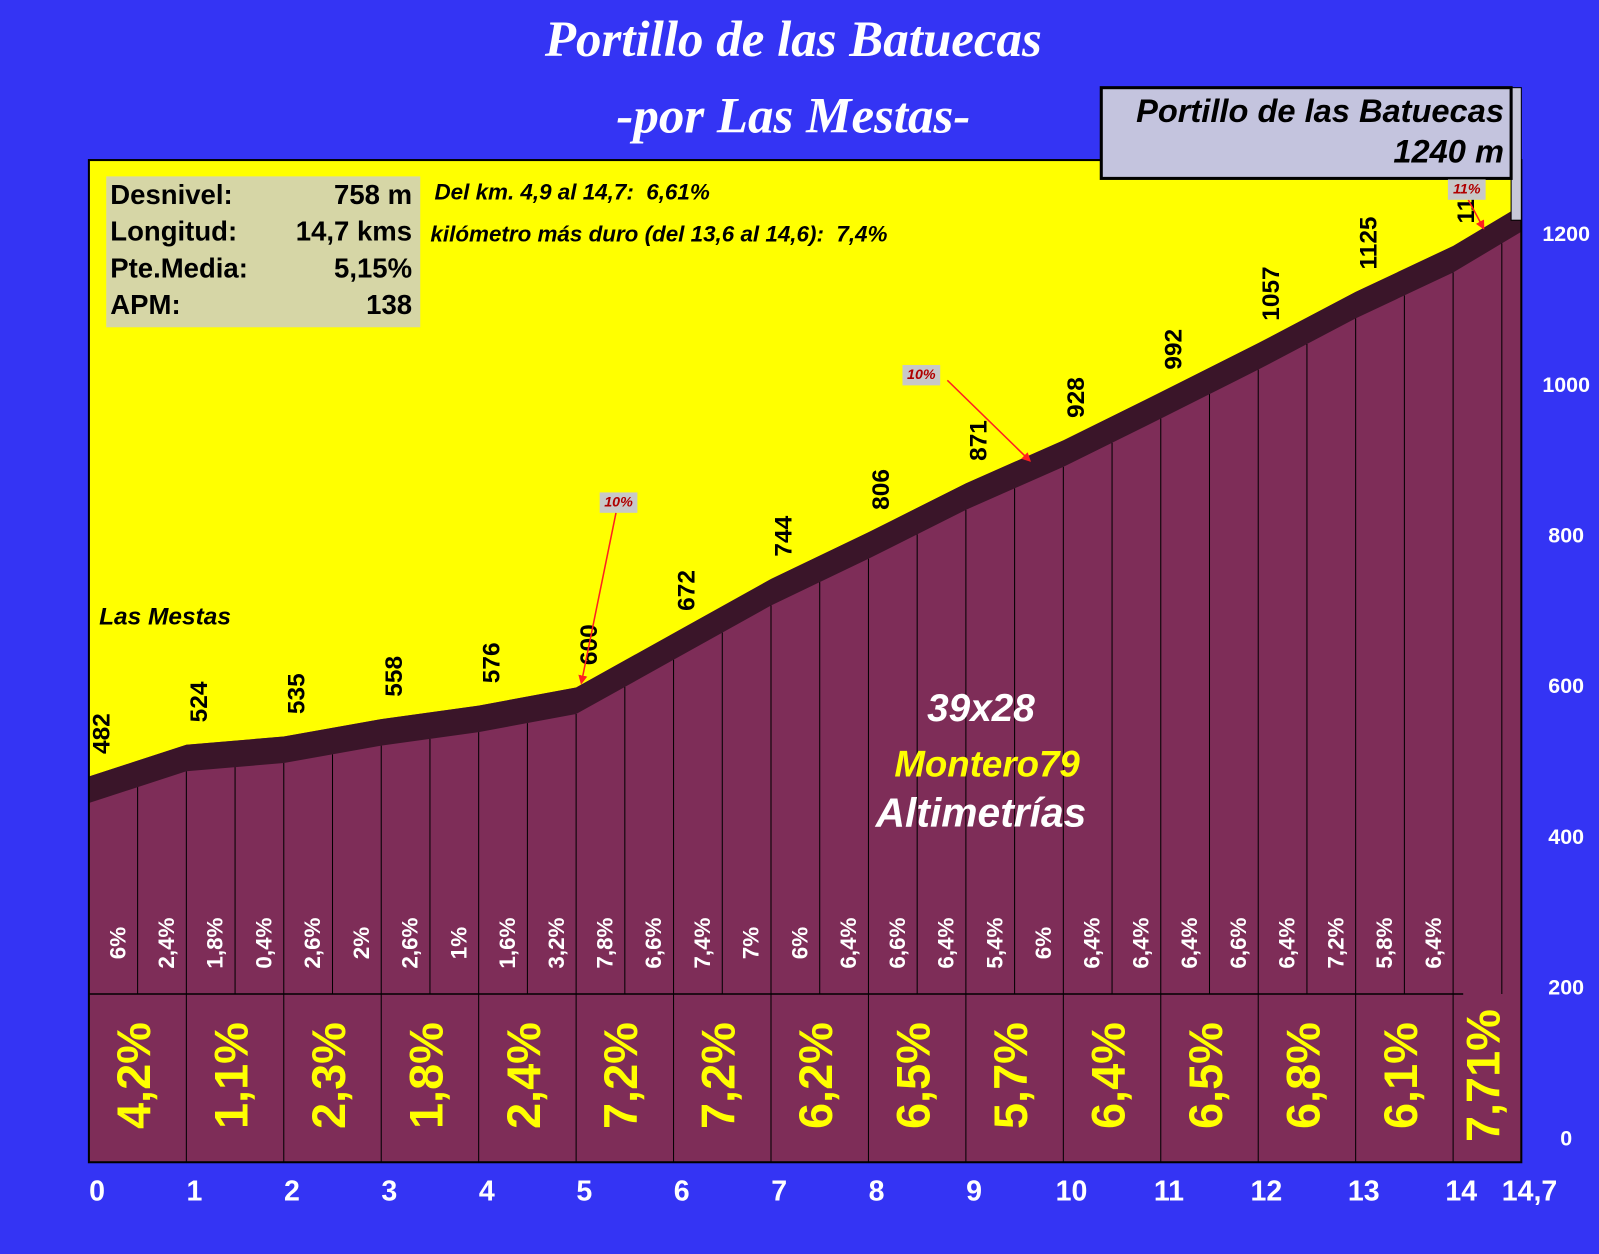  Describe the element at coordinates (102, 733) in the screenshot. I see `elevation-label: 482` at that location.